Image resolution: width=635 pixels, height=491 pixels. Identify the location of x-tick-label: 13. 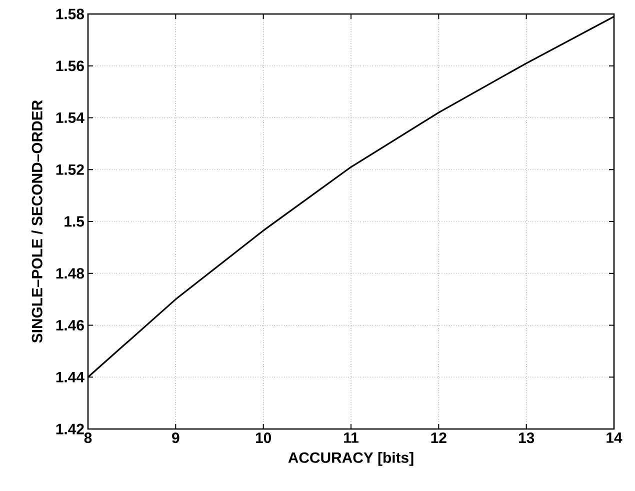
(526, 438).